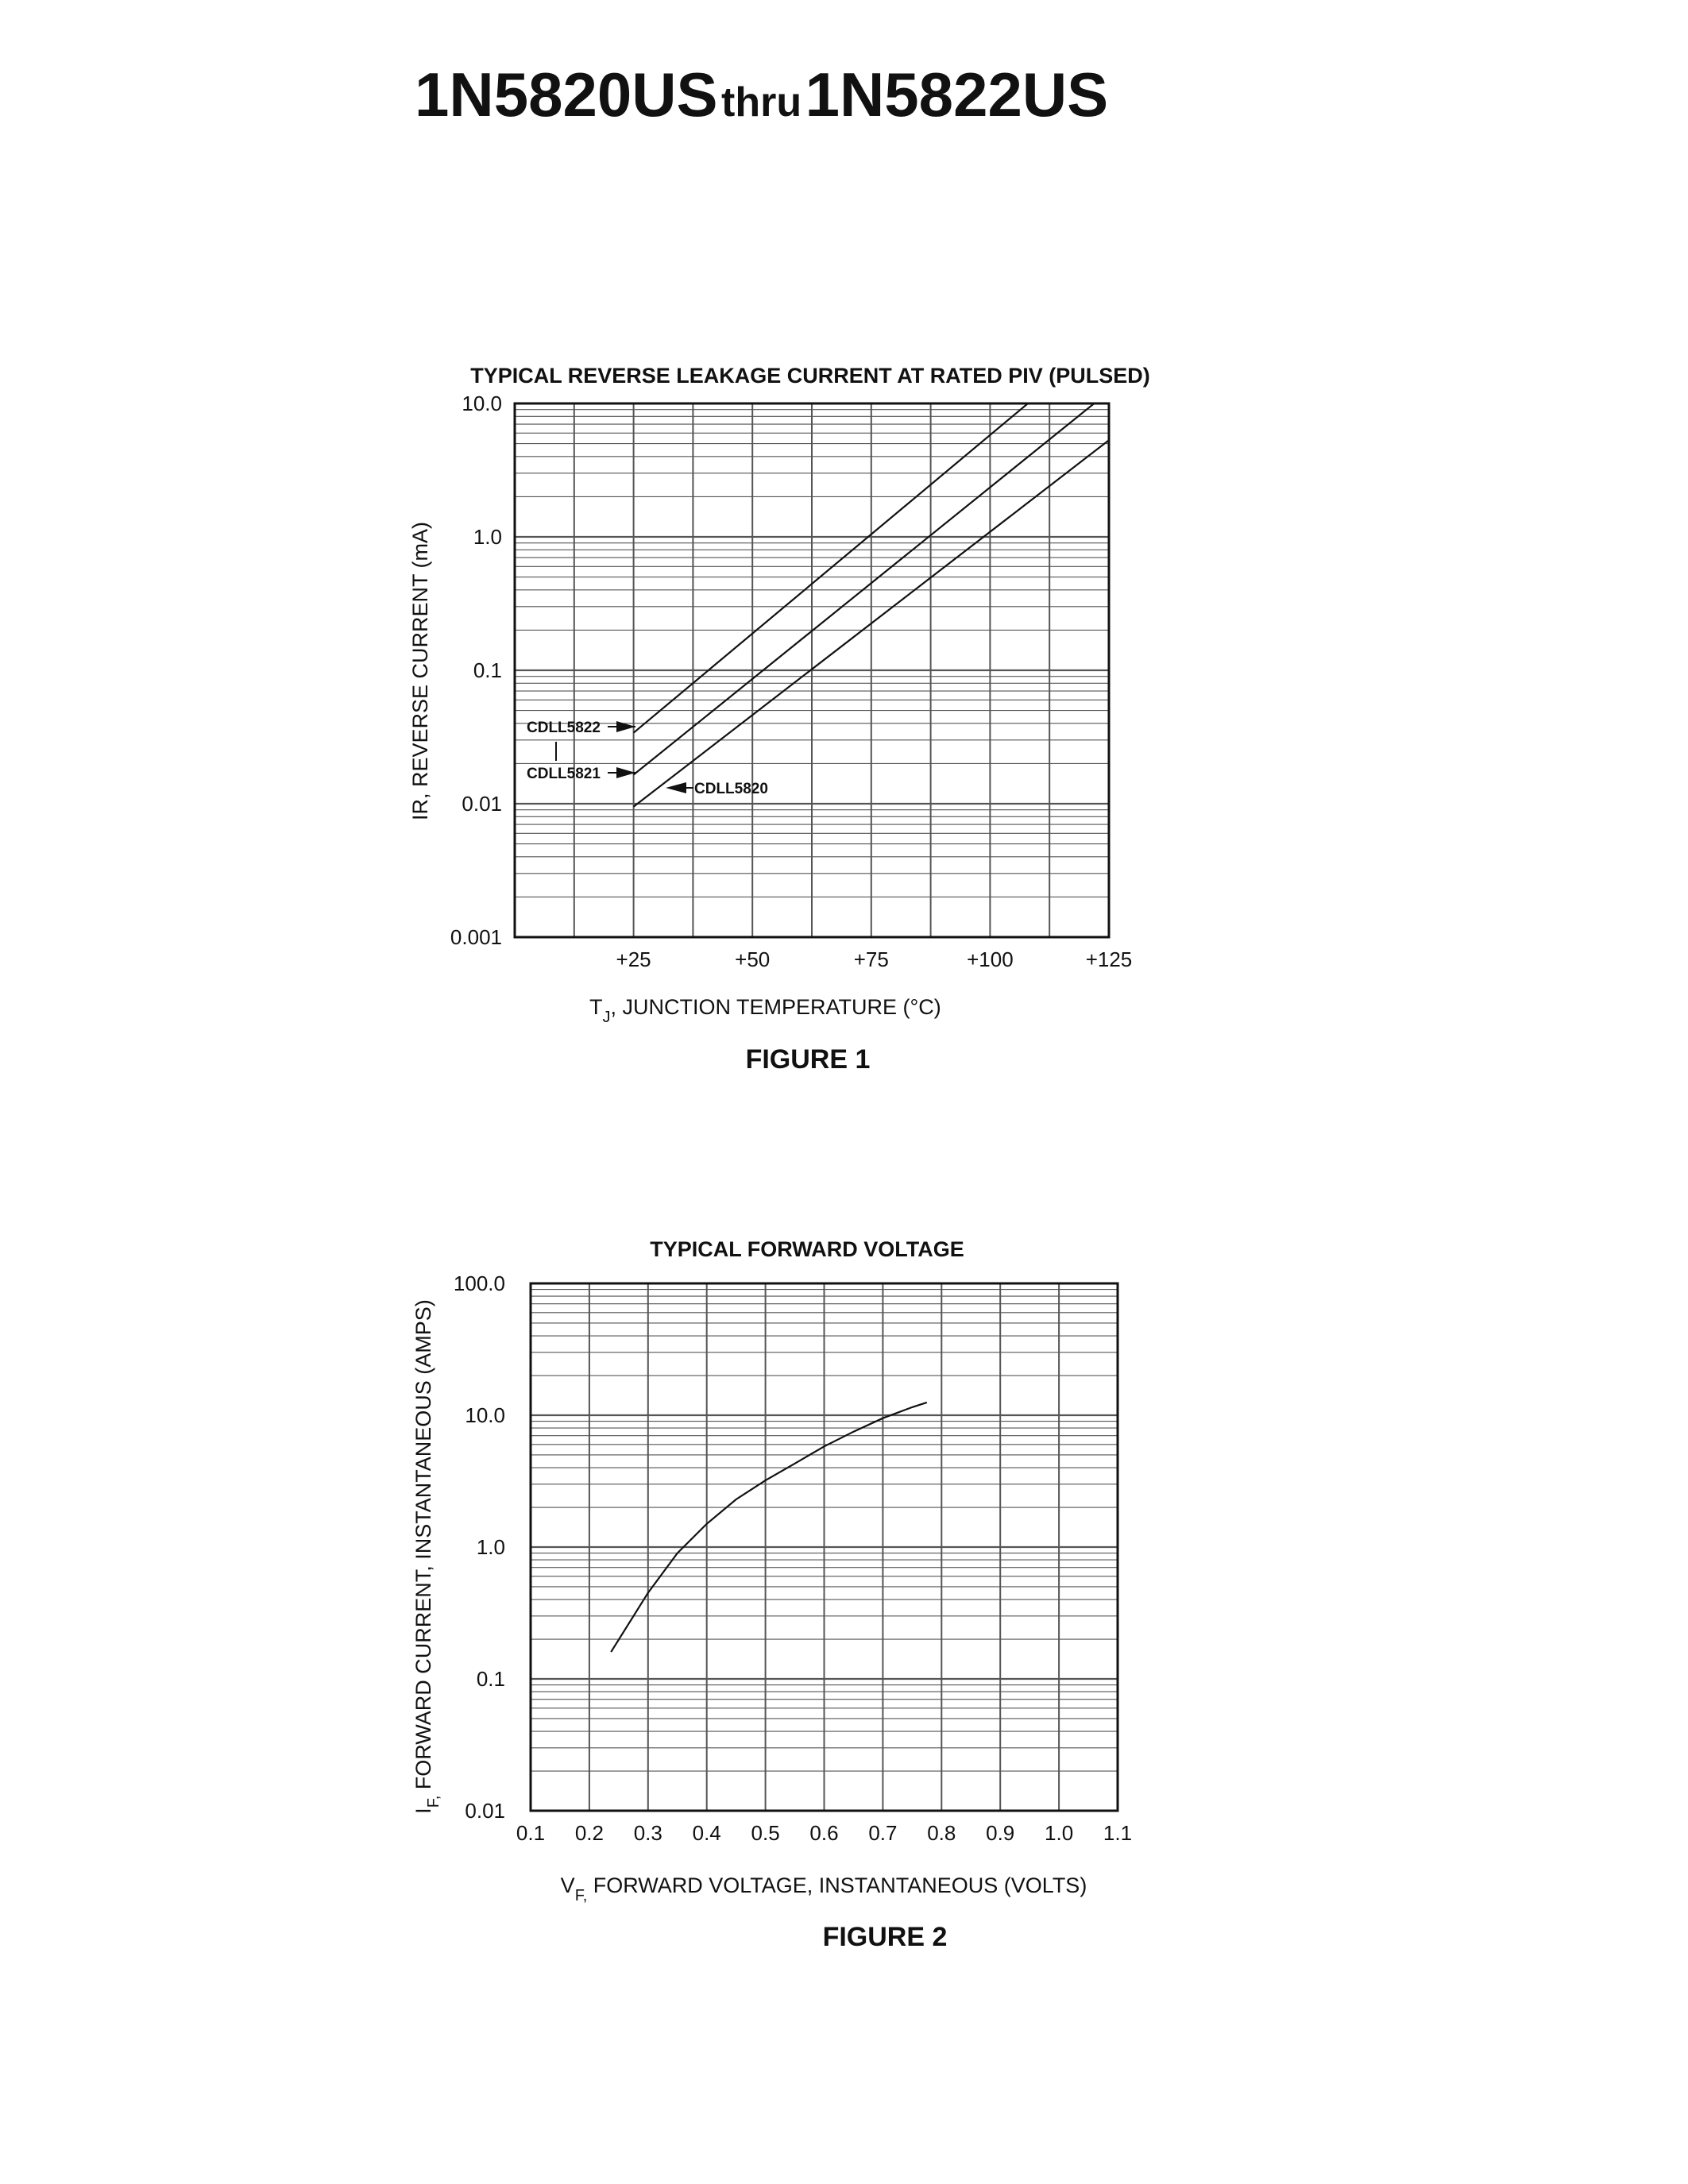 The image size is (1688, 2184). I want to click on x-tick-label: 0.3, so click(648, 1833).